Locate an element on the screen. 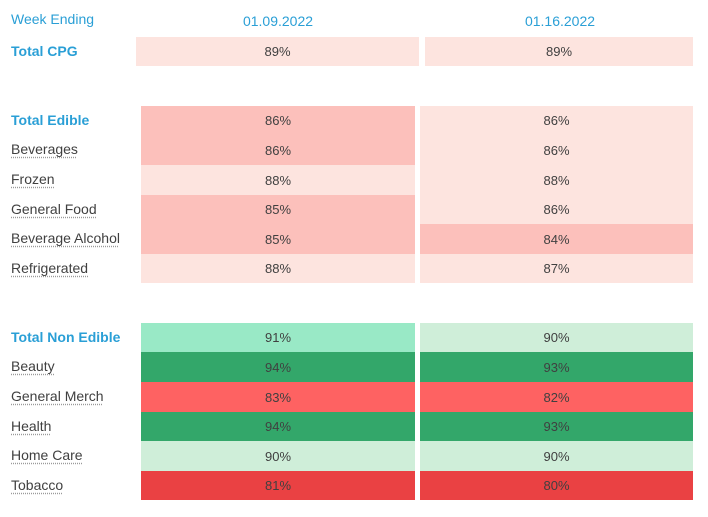 The image size is (708, 517). row-label-general-food: General Food is located at coordinates (54, 208).